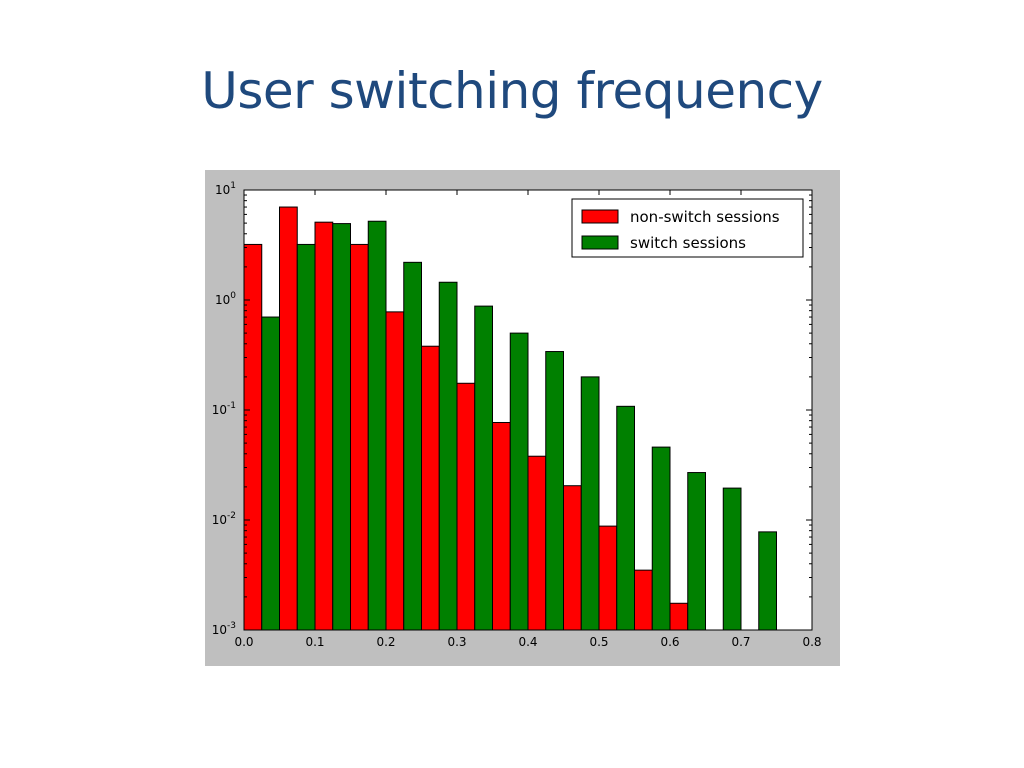  What do you see at coordinates (224, 629) in the screenshot?
I see `y-tick-label: 10⁻³` at bounding box center [224, 629].